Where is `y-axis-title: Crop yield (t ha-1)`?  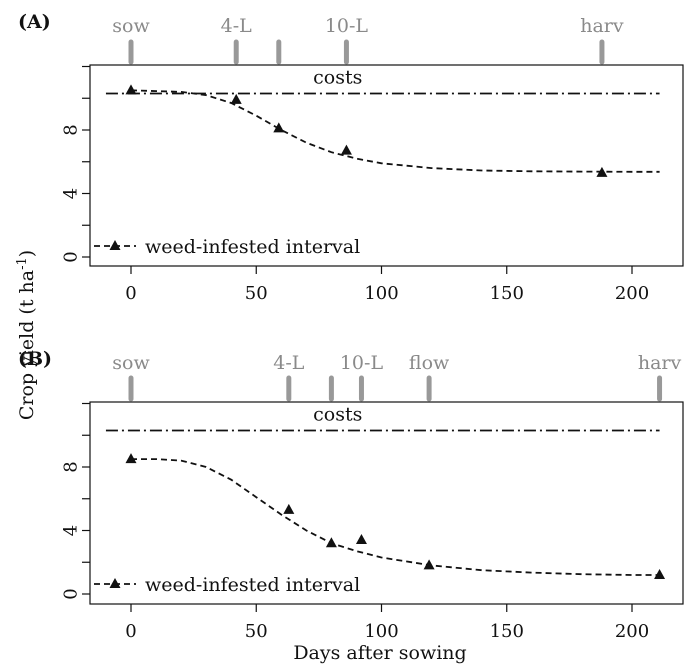
y-axis-title: Crop yield (t ha-1) is located at coordinates (26, 335).